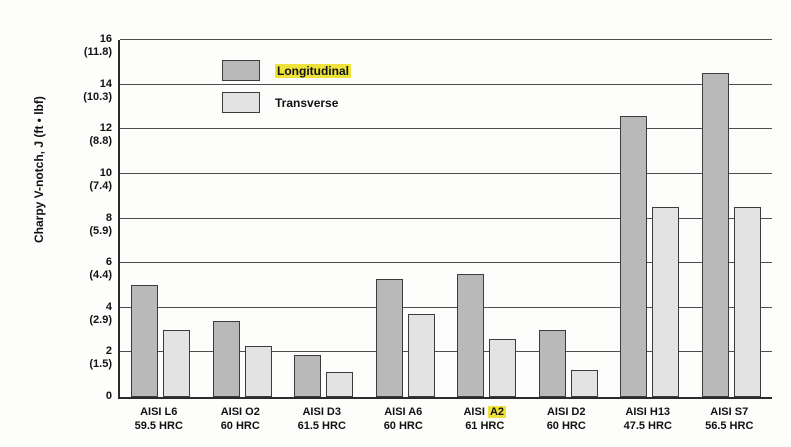  I want to click on legend-item-transverse: Transverse, so click(286, 102).